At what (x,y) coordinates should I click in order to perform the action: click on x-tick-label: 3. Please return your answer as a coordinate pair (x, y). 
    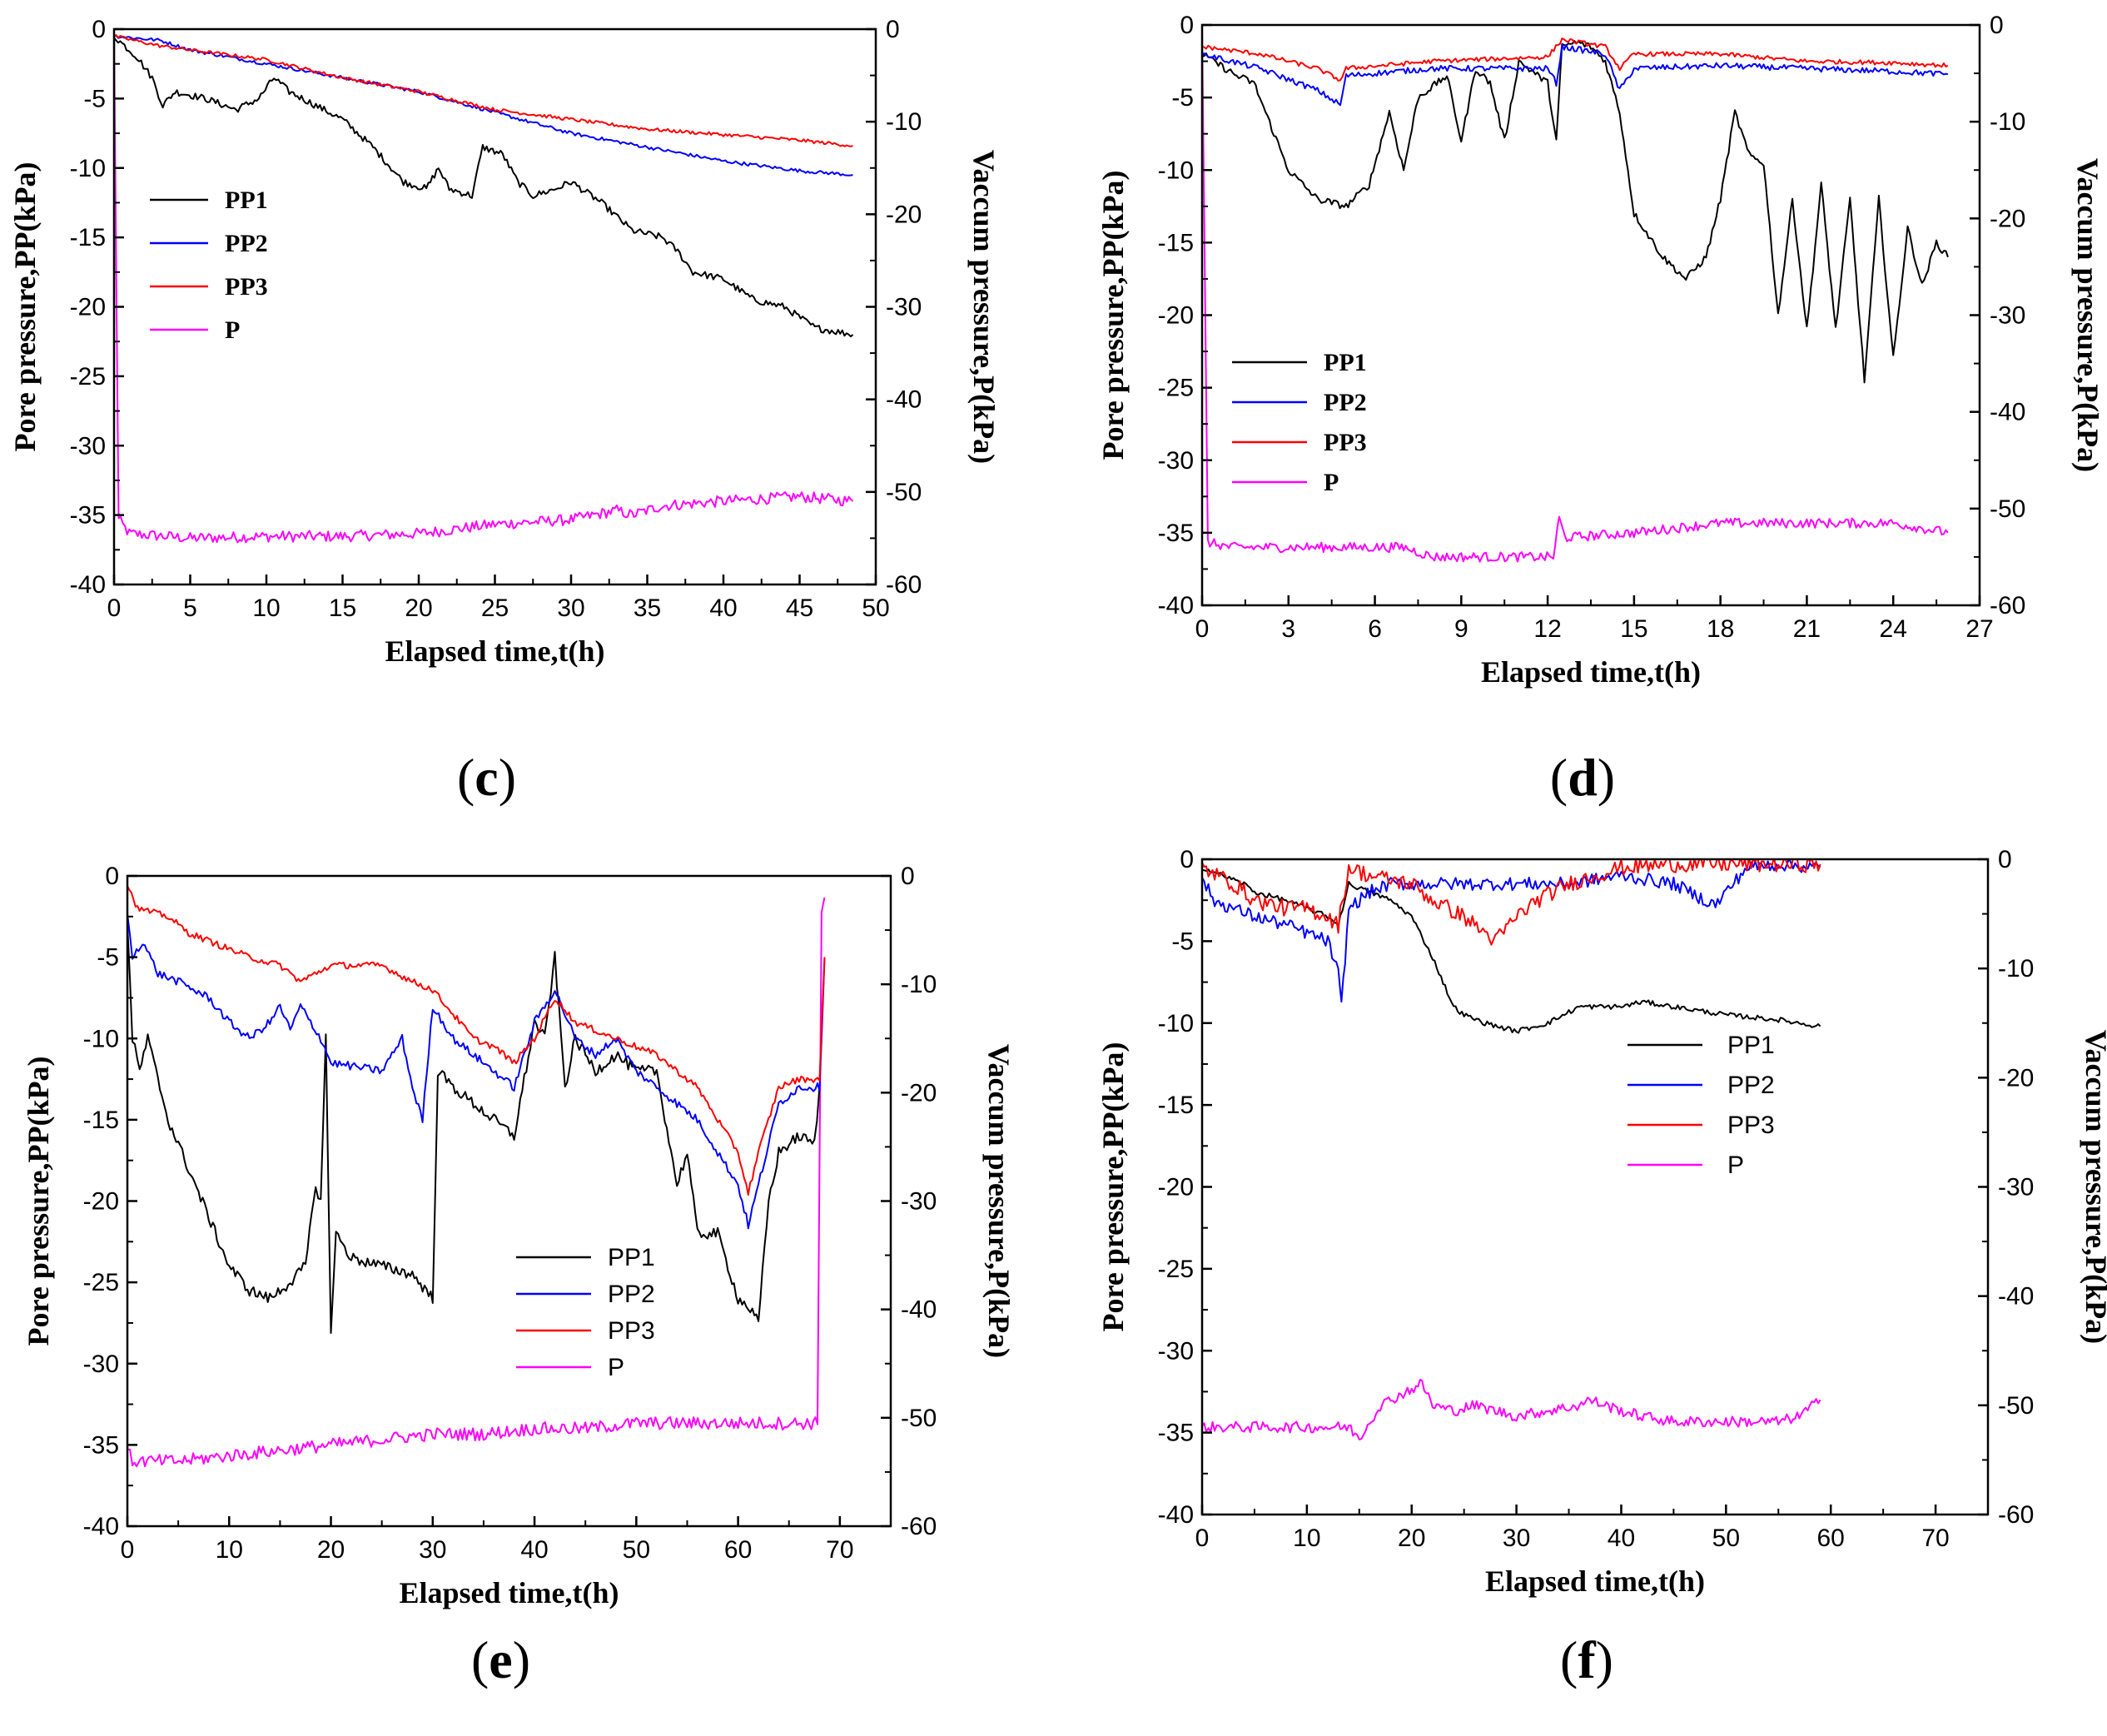
    Looking at the image, I should click on (1288, 629).